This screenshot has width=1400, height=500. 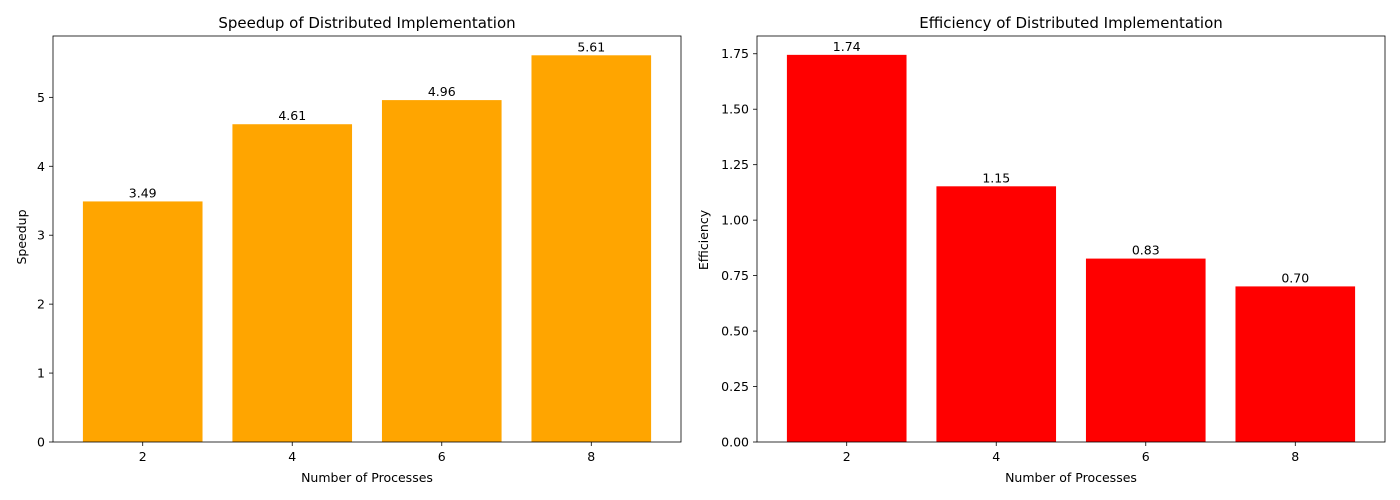 What do you see at coordinates (292, 456) in the screenshot?
I see `speedup-x-tick-label: 4` at bounding box center [292, 456].